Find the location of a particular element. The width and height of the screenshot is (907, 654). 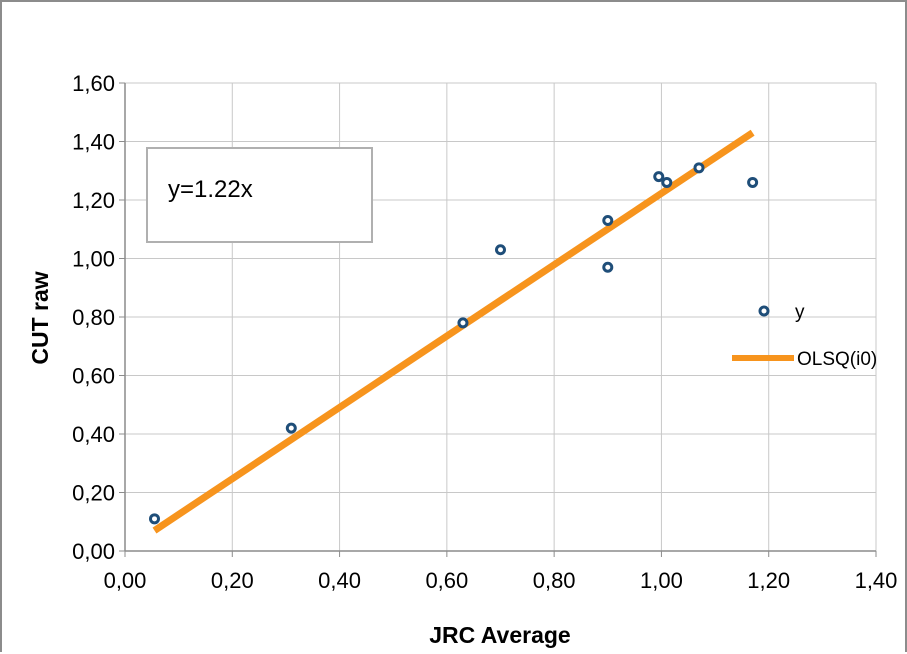

equation-box-border is located at coordinates (259, 195).